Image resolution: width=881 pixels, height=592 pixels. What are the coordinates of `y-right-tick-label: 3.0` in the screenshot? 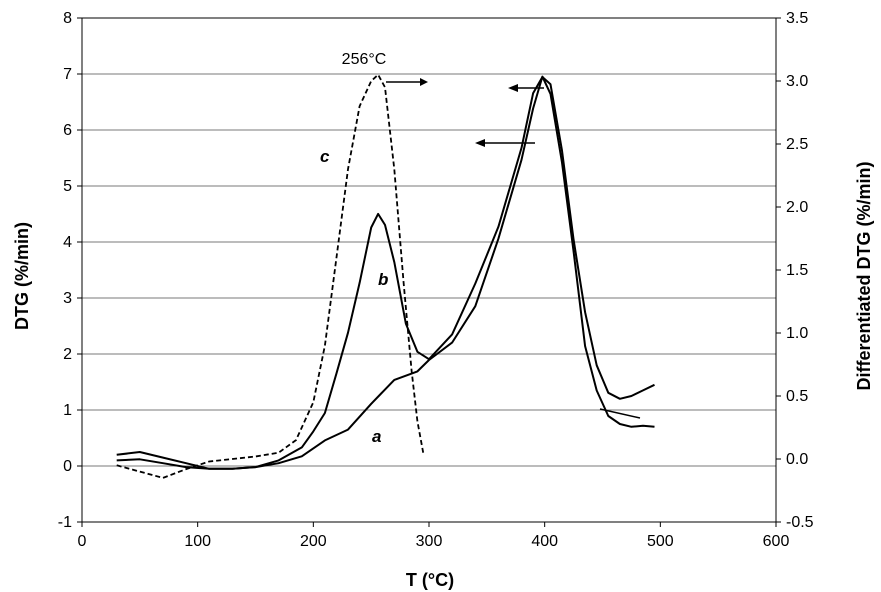 It's located at (797, 81).